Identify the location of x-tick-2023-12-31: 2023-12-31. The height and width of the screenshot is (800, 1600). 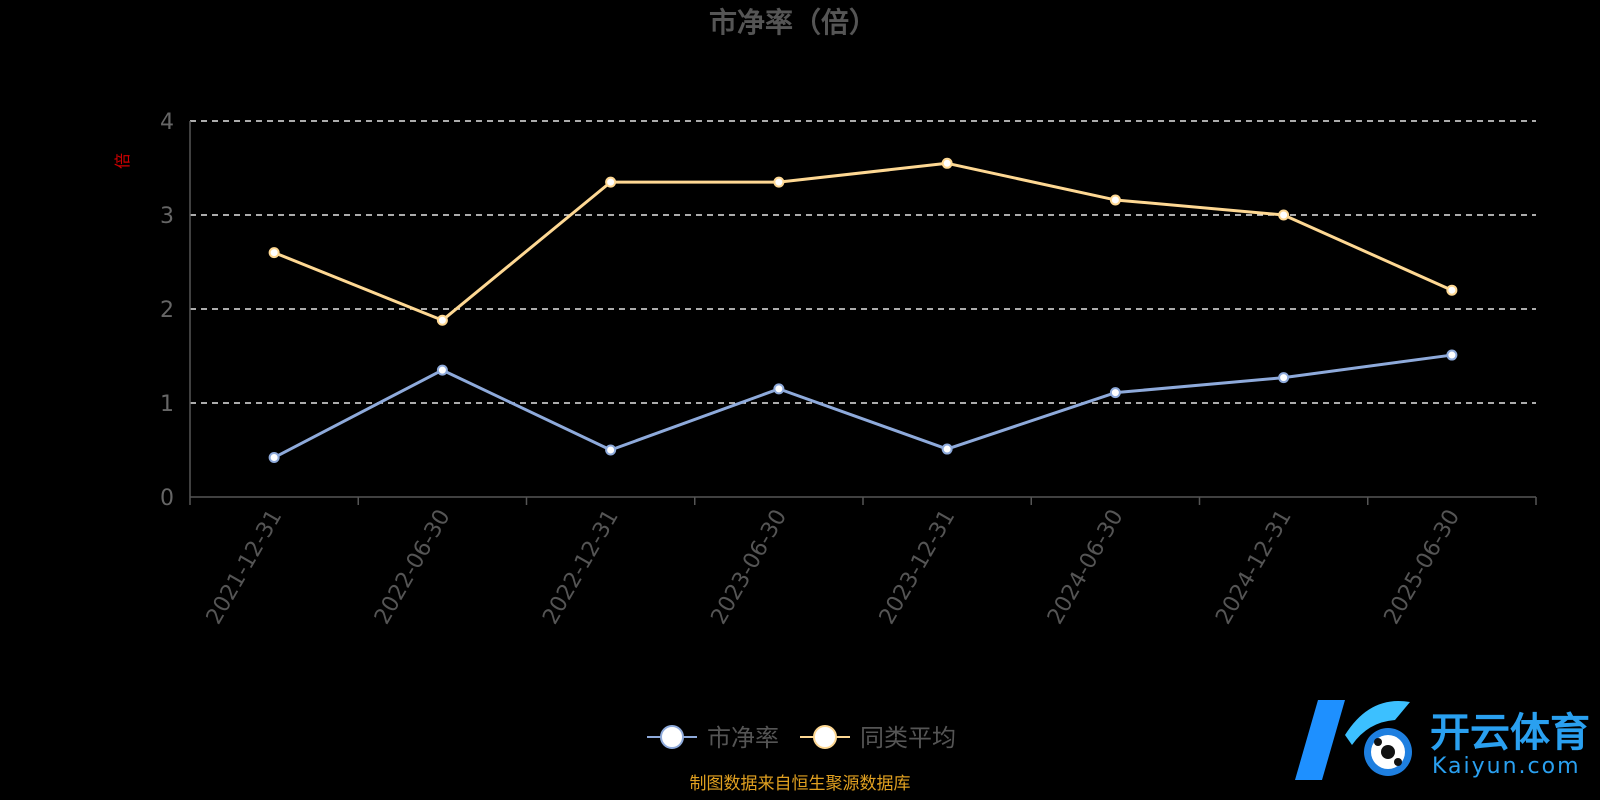
(918, 567).